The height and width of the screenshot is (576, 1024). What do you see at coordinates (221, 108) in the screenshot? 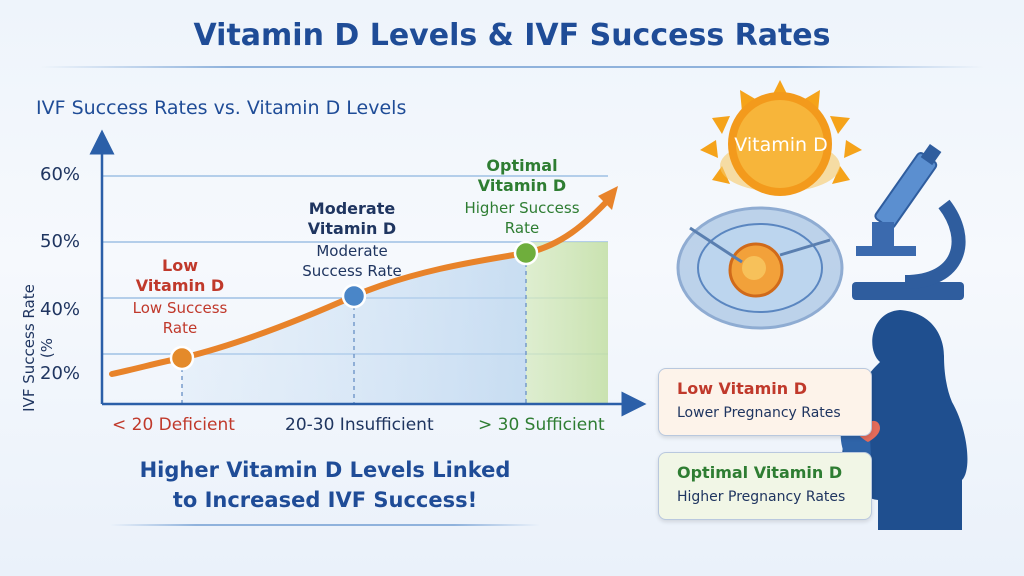
I see `chart-title: IVF Success Rates vs. Vitamin D Levels` at bounding box center [221, 108].